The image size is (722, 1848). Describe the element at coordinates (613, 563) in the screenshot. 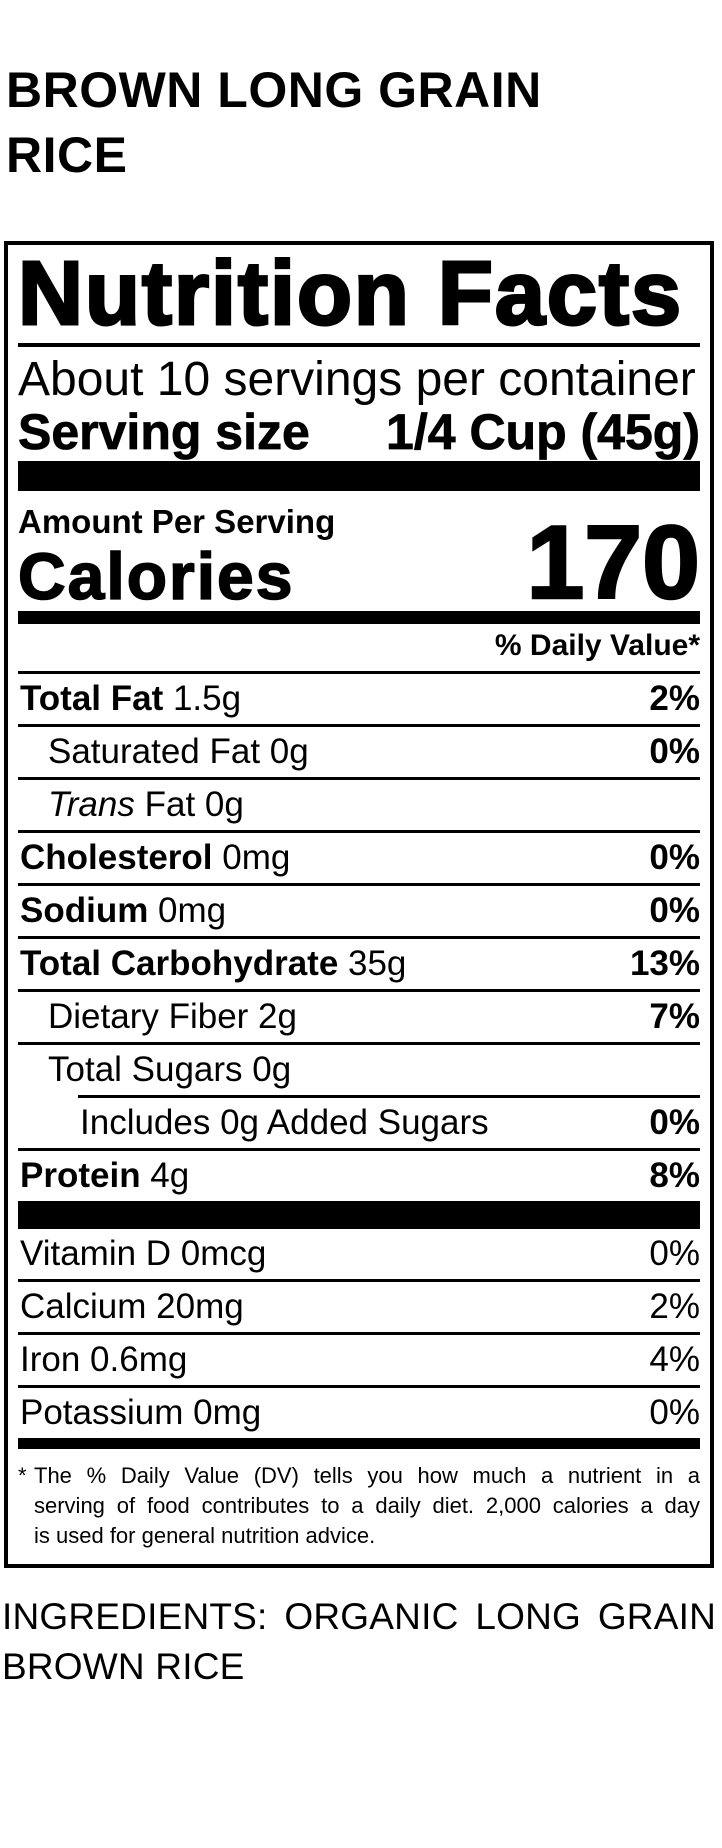

I see `calories-value: 170` at that location.